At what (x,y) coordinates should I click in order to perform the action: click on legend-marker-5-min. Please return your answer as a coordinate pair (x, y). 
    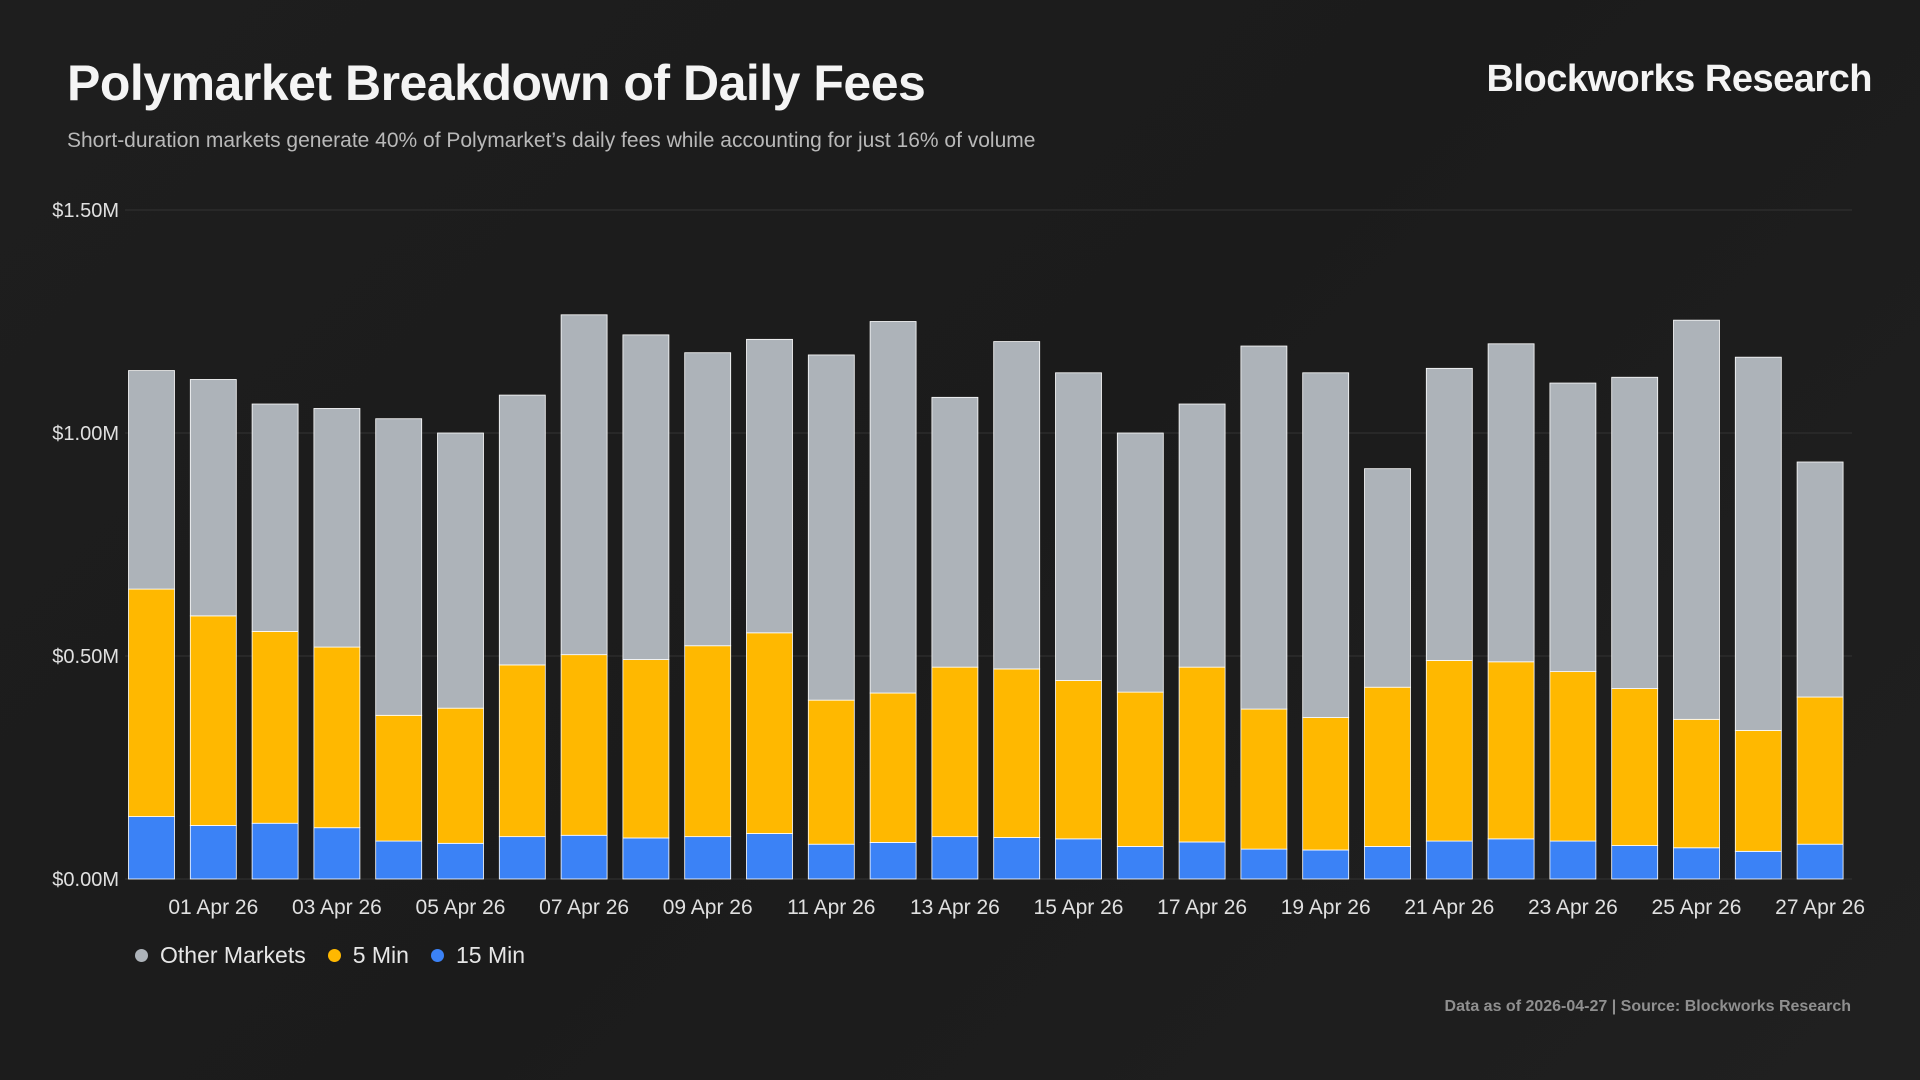
    Looking at the image, I should click on (334, 955).